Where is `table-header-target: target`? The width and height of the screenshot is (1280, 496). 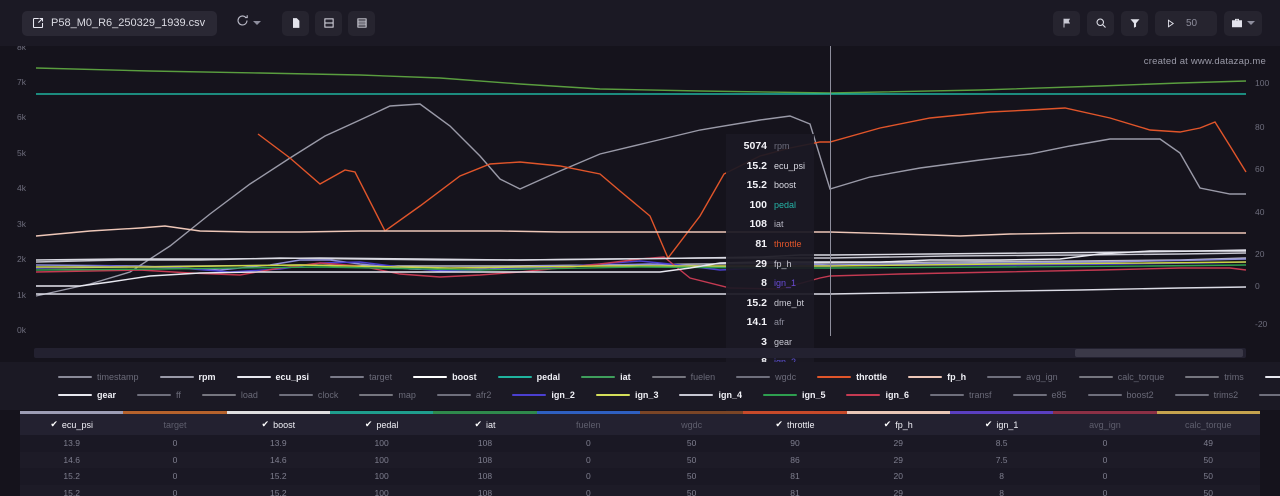
table-header-target: target is located at coordinates (174, 425).